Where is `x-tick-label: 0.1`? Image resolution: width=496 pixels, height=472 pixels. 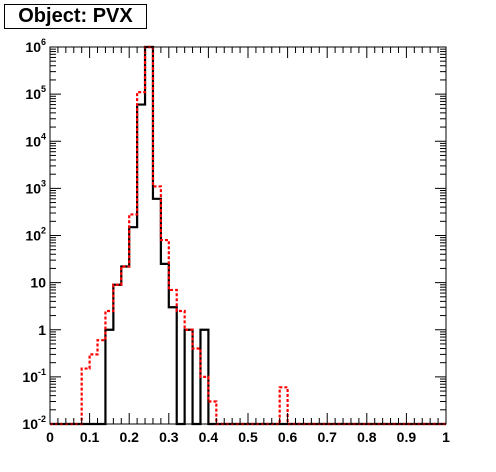 x-tick-label: 0.1 is located at coordinates (90, 437).